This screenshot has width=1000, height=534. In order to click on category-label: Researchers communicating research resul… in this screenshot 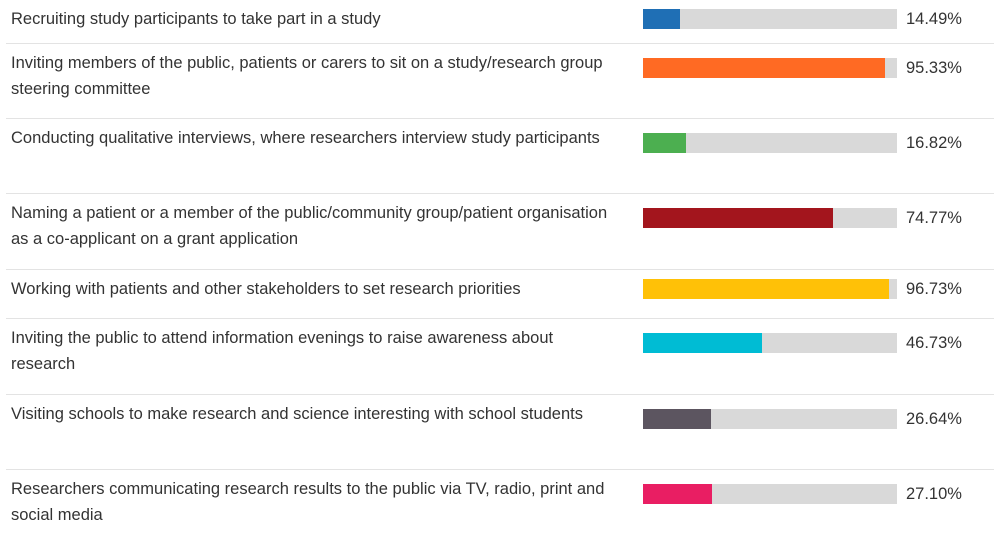, I will do `click(308, 502)`.